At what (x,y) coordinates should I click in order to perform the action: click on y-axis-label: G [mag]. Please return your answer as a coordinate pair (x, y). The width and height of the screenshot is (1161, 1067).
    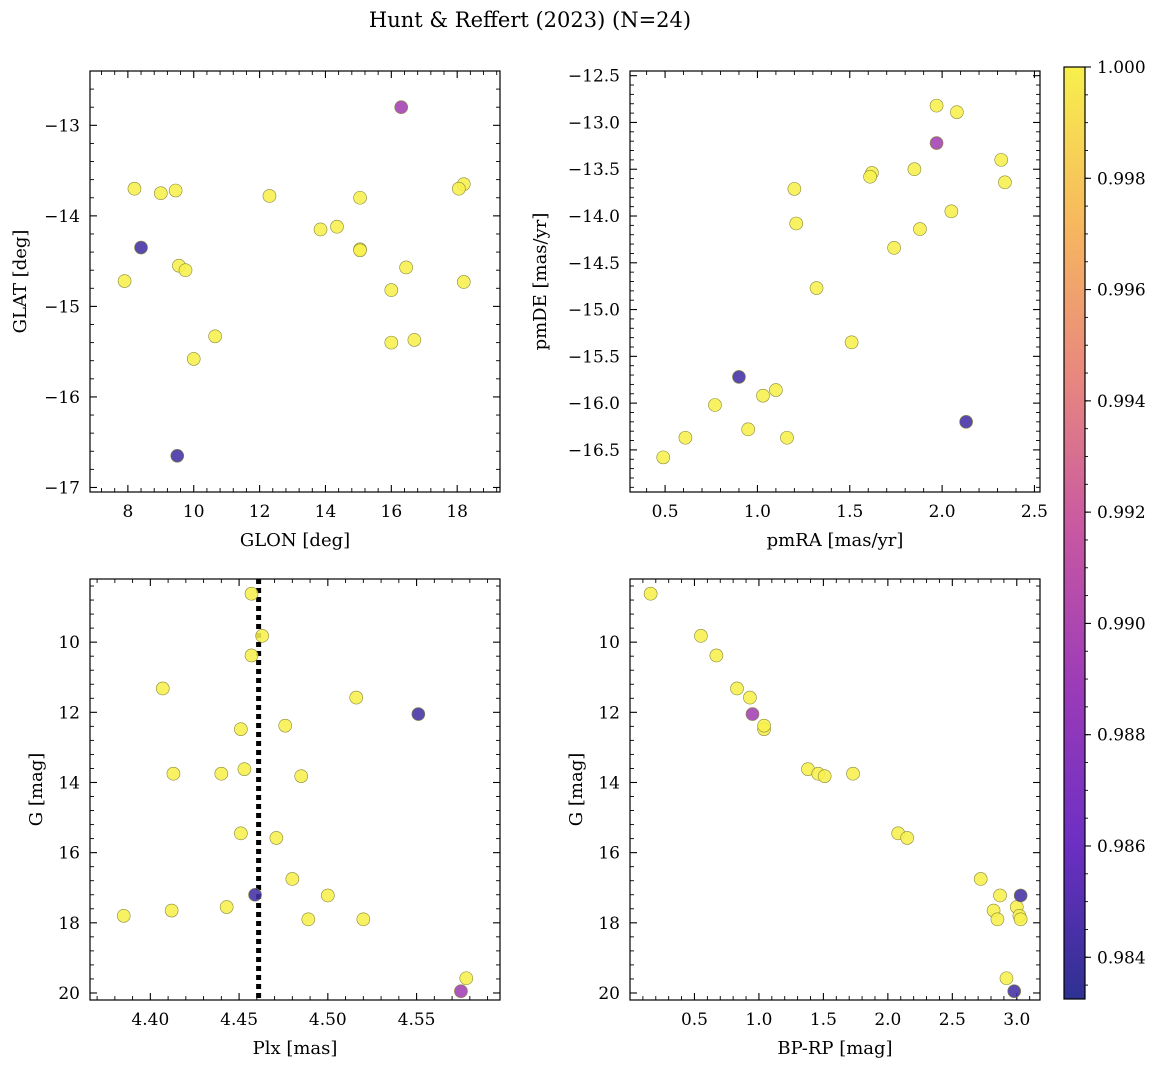
    Looking at the image, I should click on (576, 789).